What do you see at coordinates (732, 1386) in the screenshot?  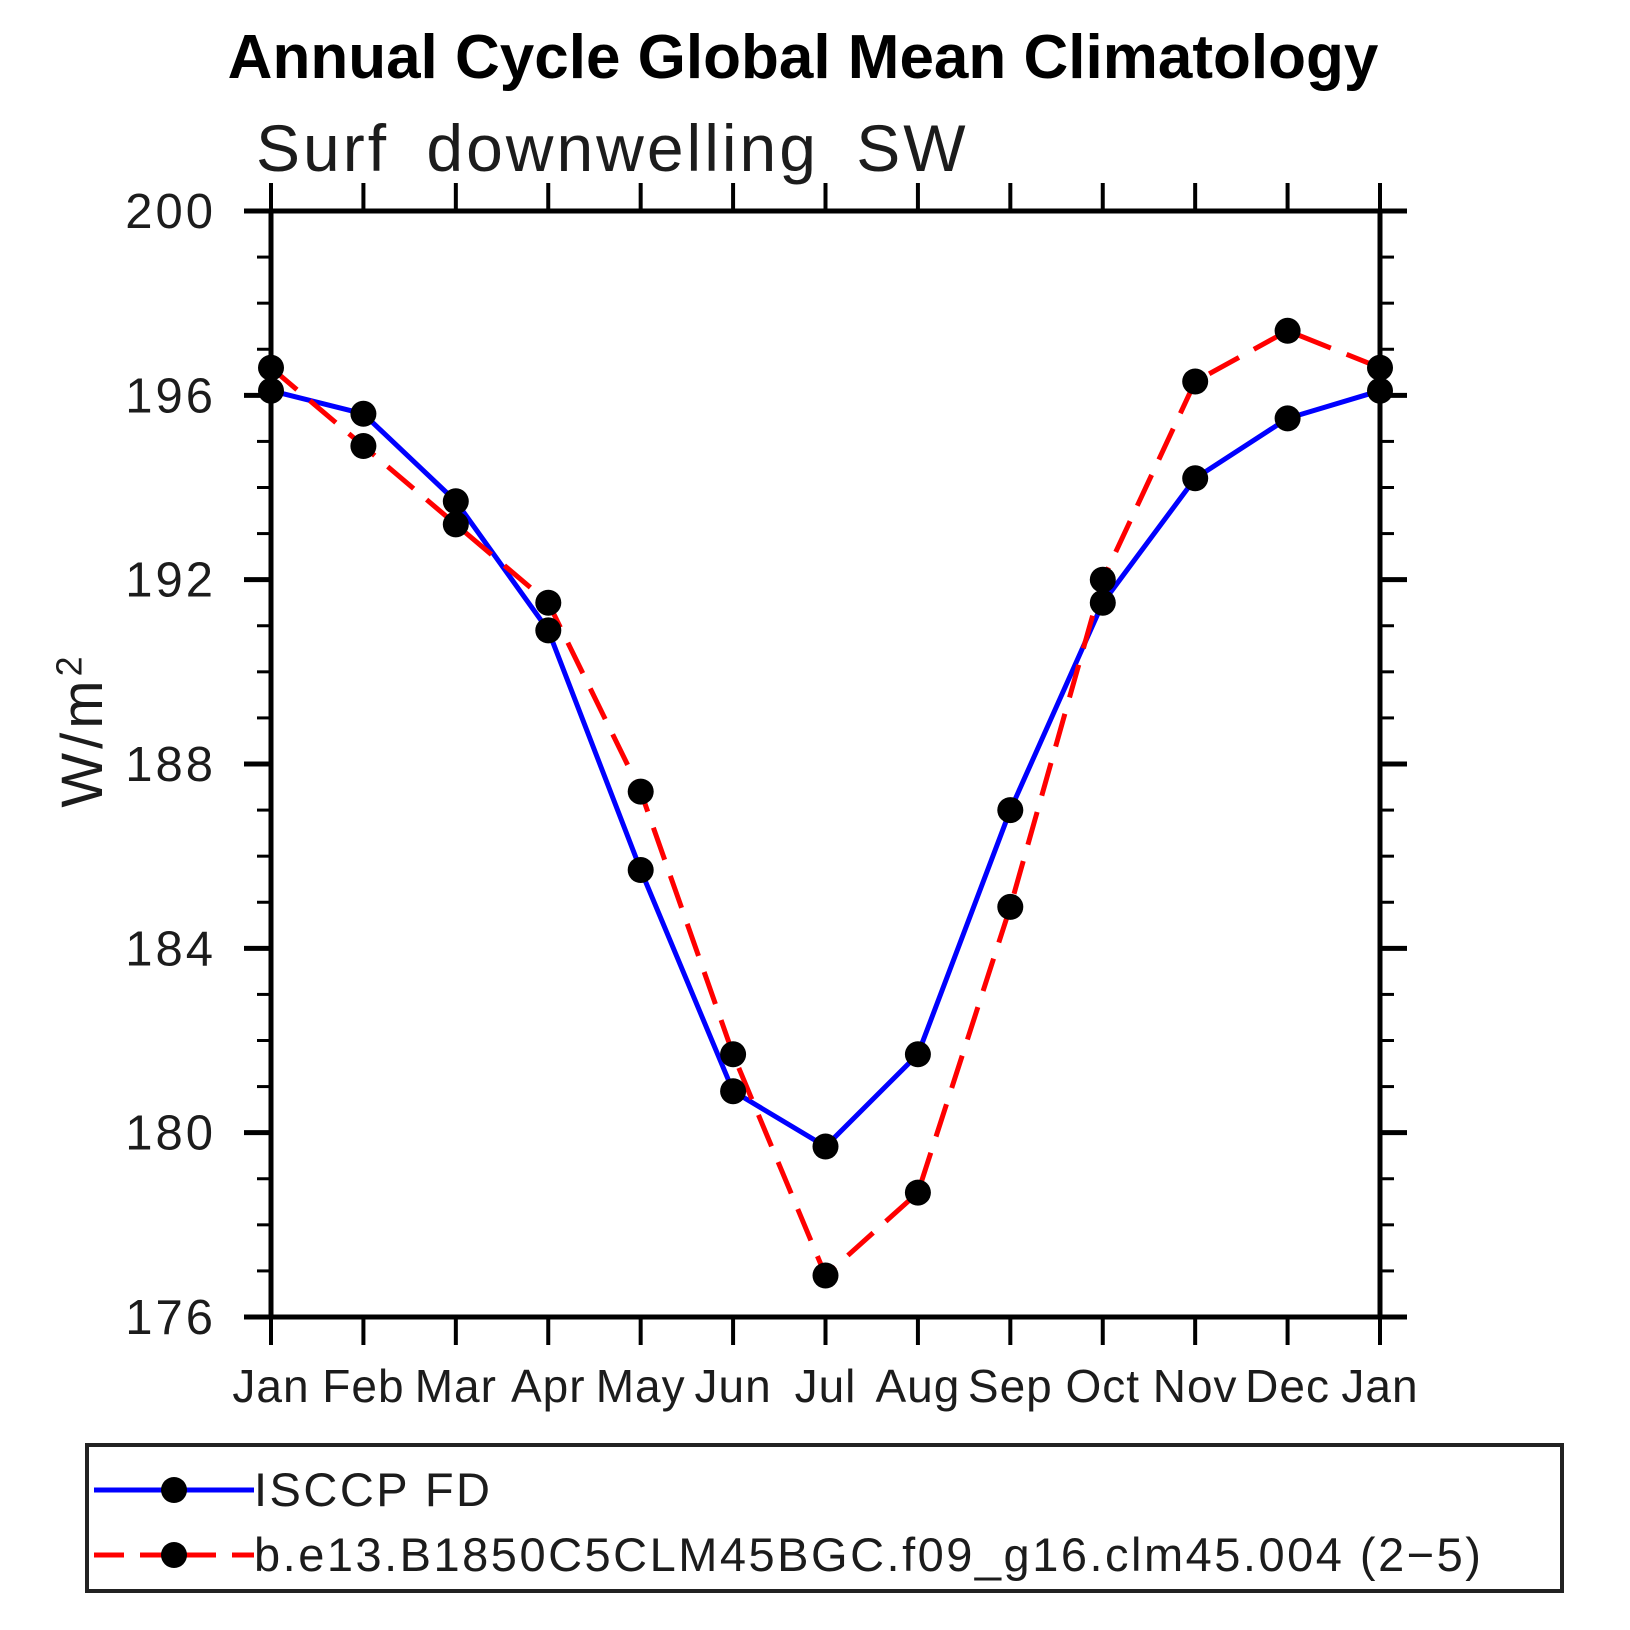 I see `x-axis-tick-label: Jun` at bounding box center [732, 1386].